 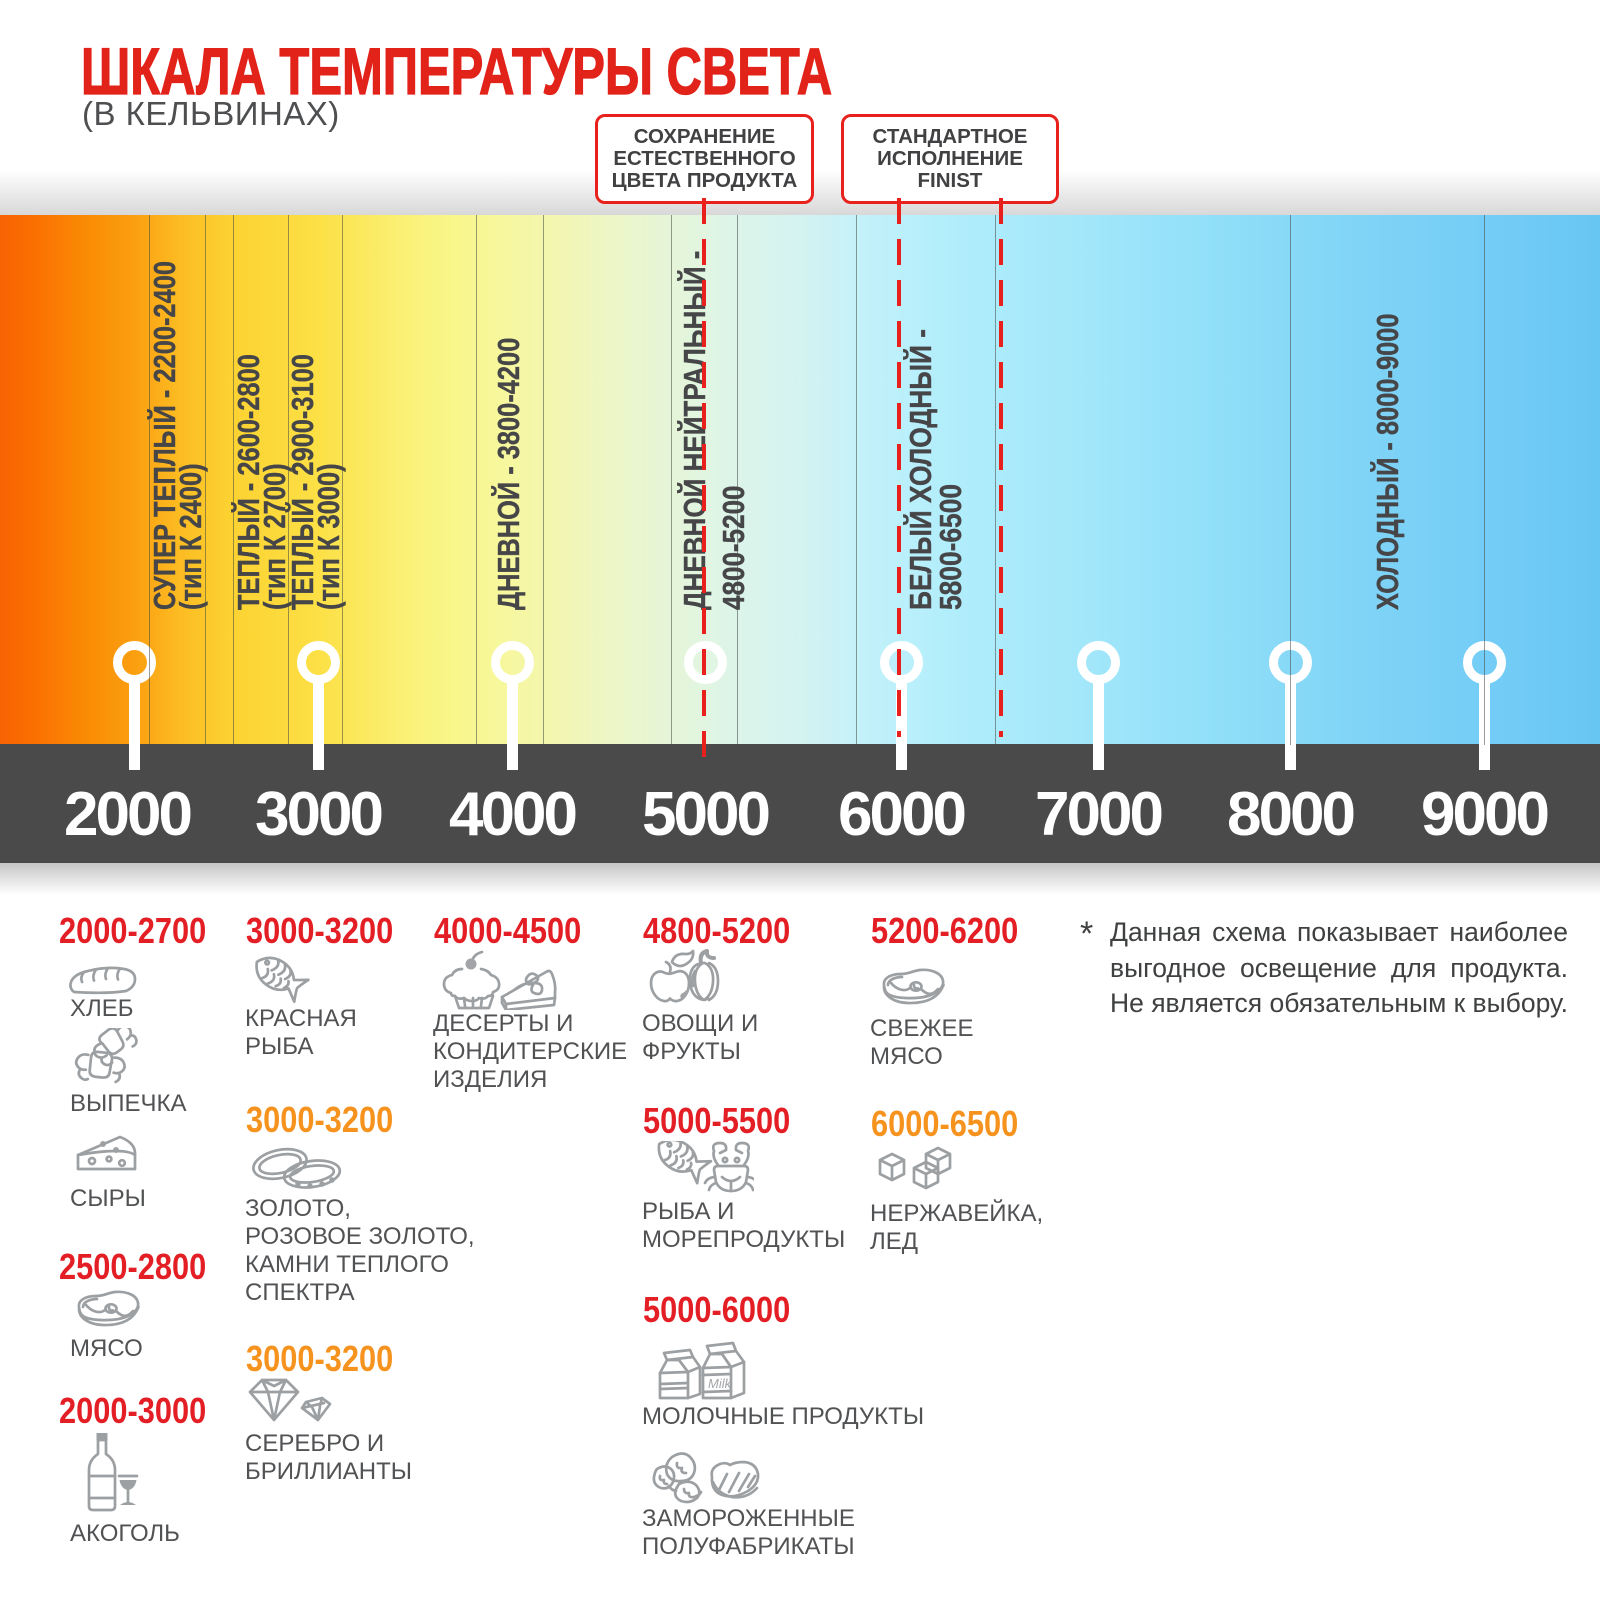 I want to click on svg-text: Milk, so click(x=720, y=1383).